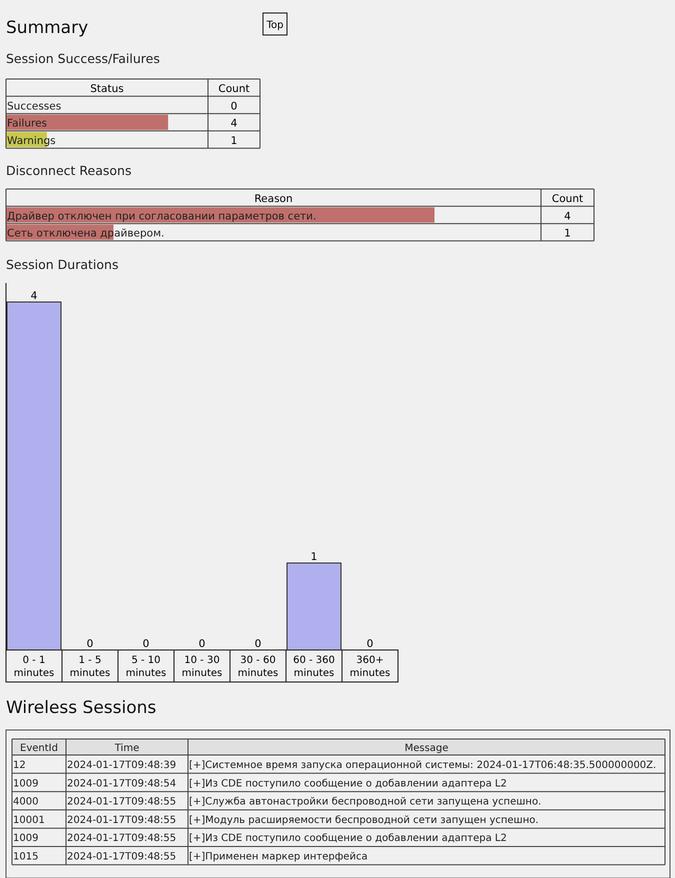 The width and height of the screenshot is (675, 878). I want to click on top-button: Top, so click(275, 24).